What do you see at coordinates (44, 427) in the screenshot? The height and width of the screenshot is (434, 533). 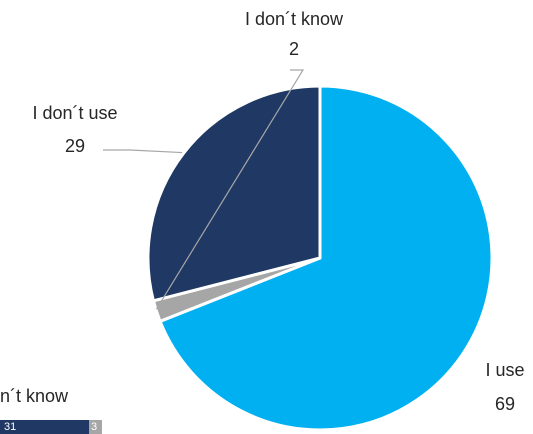 I see `legend-fragment-segment-31: 31` at bounding box center [44, 427].